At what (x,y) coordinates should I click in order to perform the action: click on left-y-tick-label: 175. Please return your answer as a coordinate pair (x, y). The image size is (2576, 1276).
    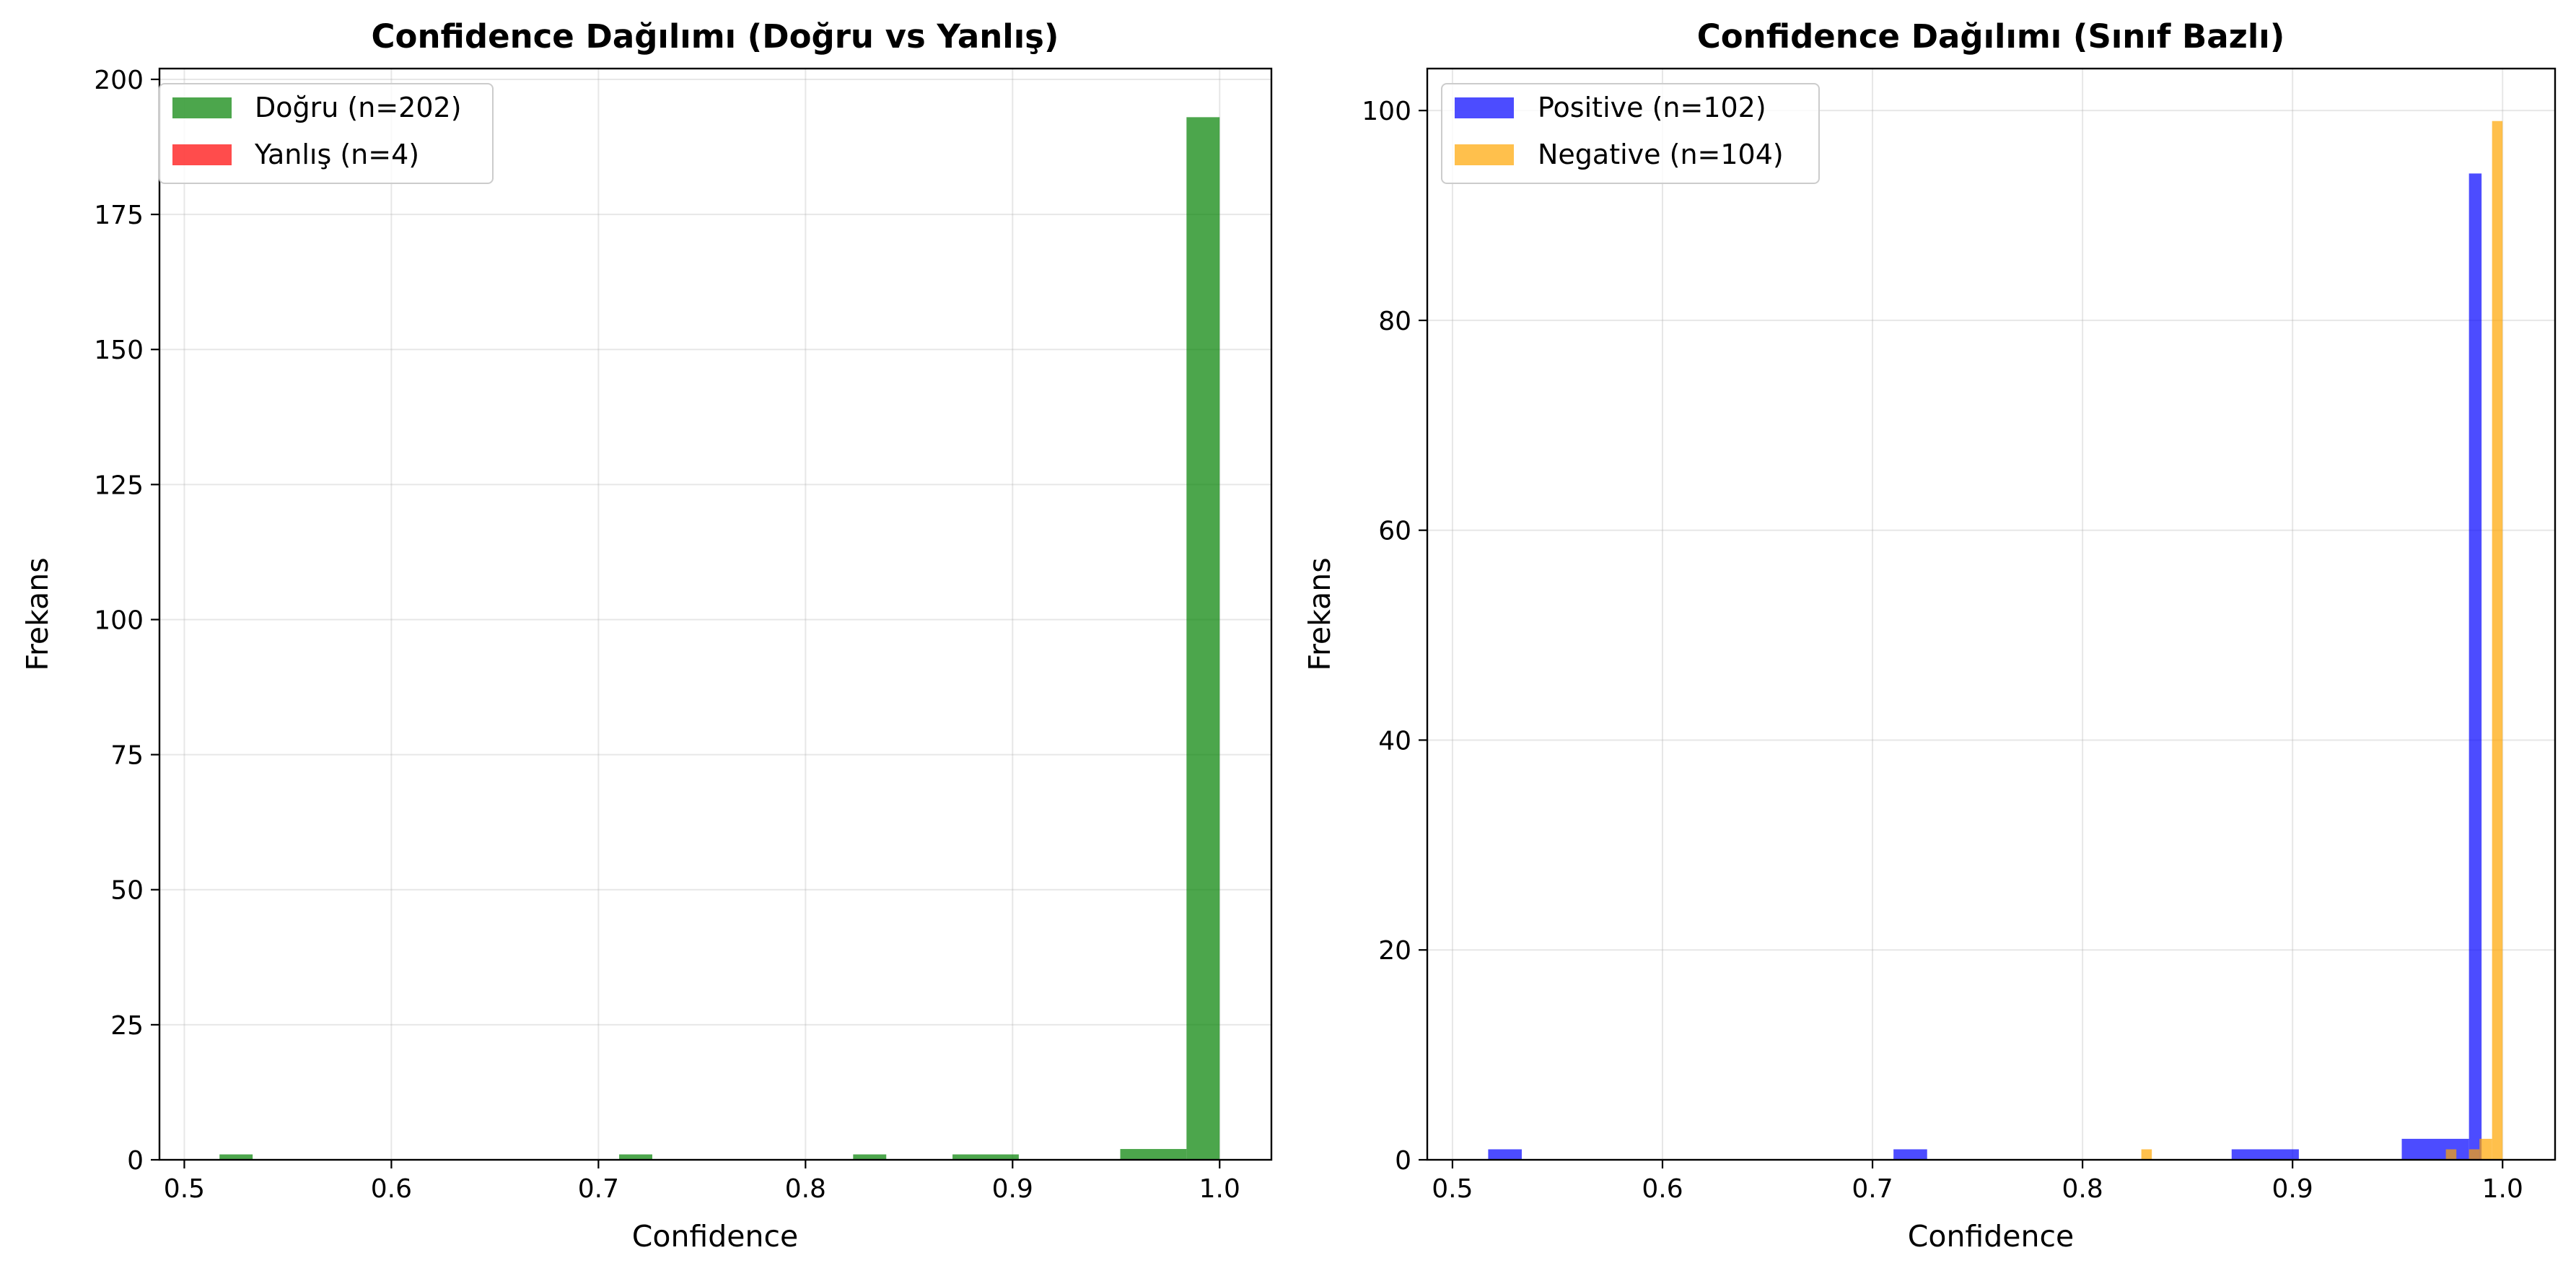
    Looking at the image, I should click on (119, 215).